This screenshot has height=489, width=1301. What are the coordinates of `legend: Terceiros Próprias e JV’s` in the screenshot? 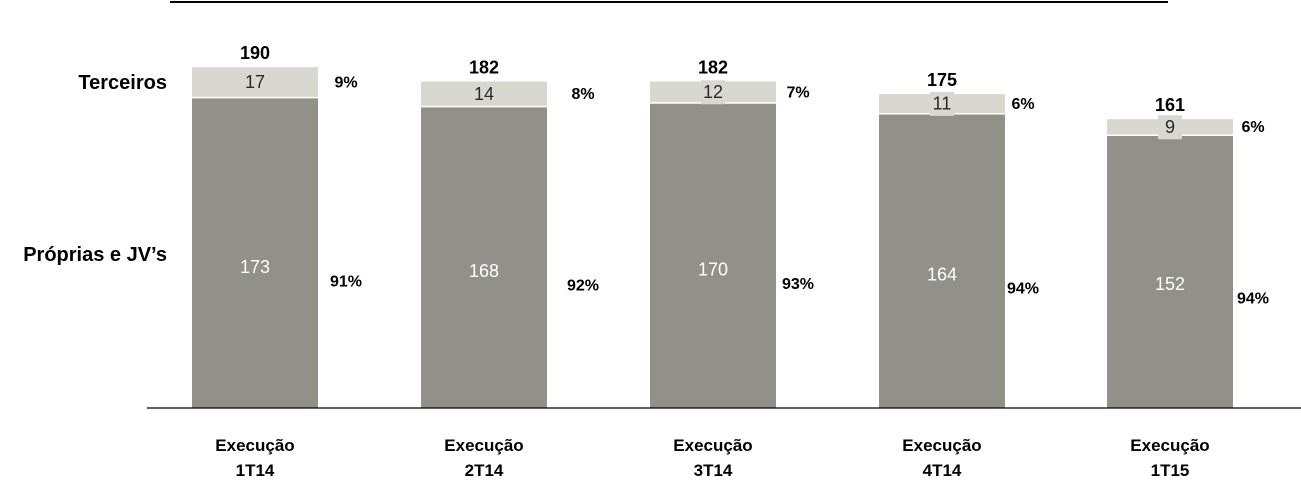 It's located at (95, 169).